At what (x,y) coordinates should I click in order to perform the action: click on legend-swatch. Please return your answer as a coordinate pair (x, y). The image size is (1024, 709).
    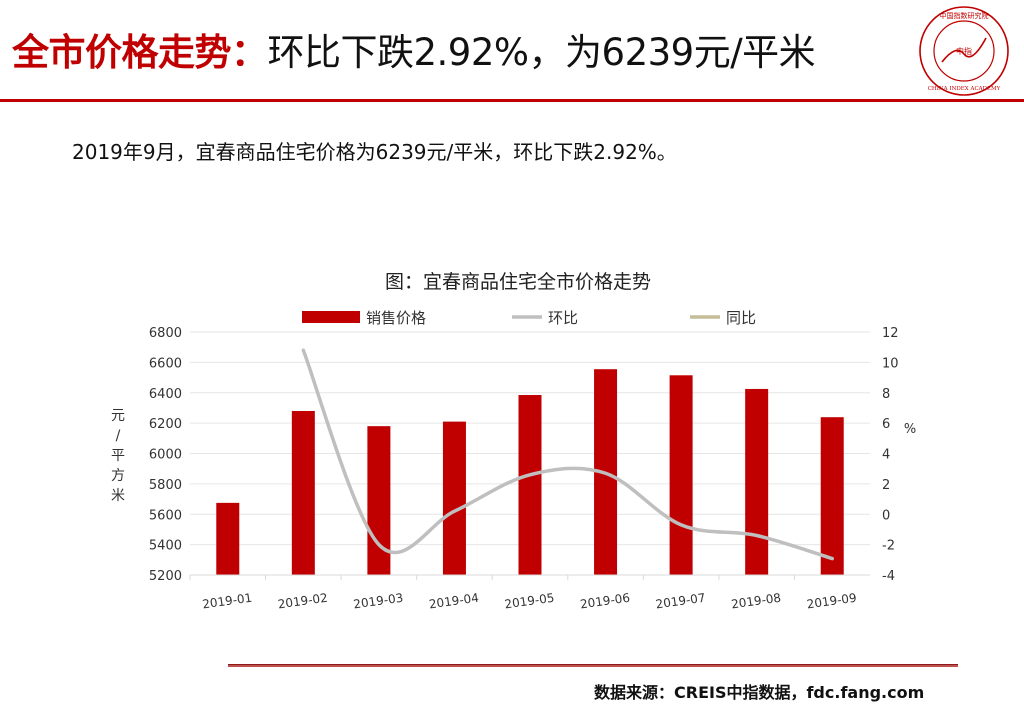
    Looking at the image, I should click on (331, 317).